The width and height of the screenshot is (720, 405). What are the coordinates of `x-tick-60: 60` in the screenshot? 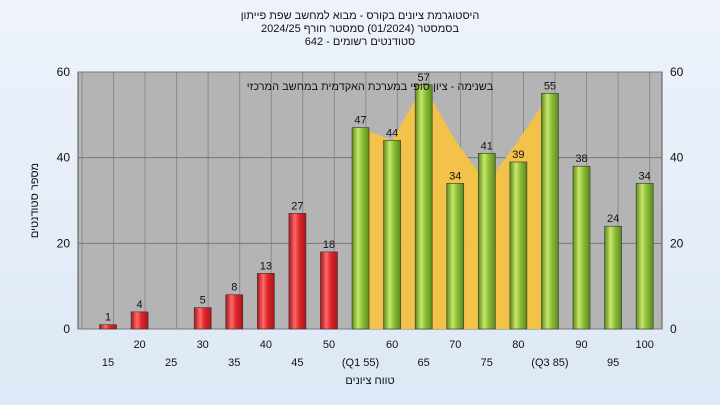 It's located at (392, 345).